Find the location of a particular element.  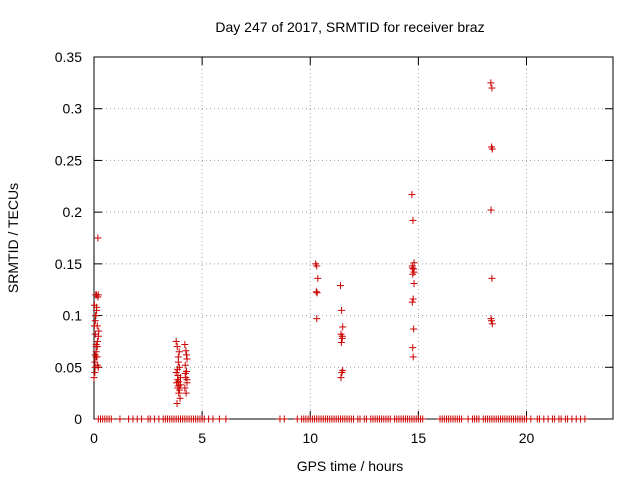

x-tick-label: 10 is located at coordinates (310, 438).